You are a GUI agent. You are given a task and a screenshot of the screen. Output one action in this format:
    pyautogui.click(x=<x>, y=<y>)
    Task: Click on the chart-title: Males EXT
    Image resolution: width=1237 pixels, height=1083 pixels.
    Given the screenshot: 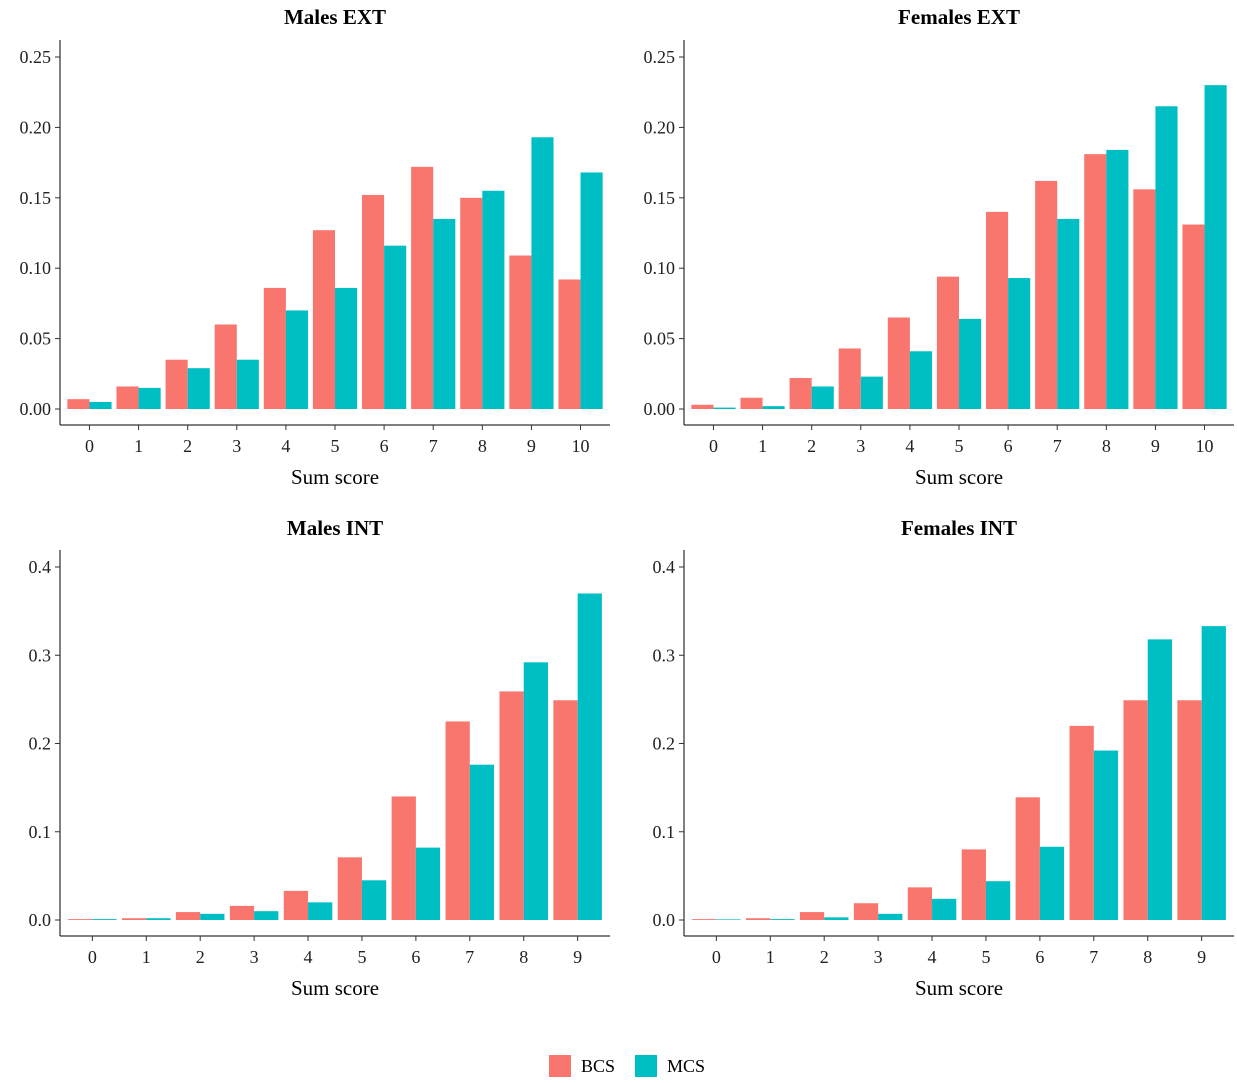 What is the action you would take?
    pyautogui.click(x=335, y=17)
    